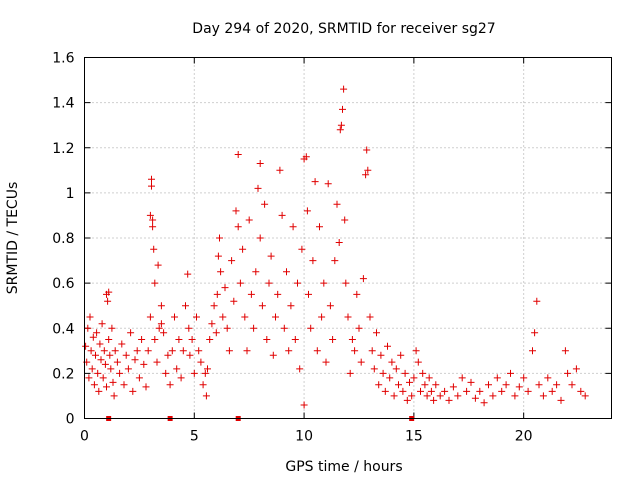  Describe the element at coordinates (63, 374) in the screenshot. I see `y-tick-label: 0.2` at that location.